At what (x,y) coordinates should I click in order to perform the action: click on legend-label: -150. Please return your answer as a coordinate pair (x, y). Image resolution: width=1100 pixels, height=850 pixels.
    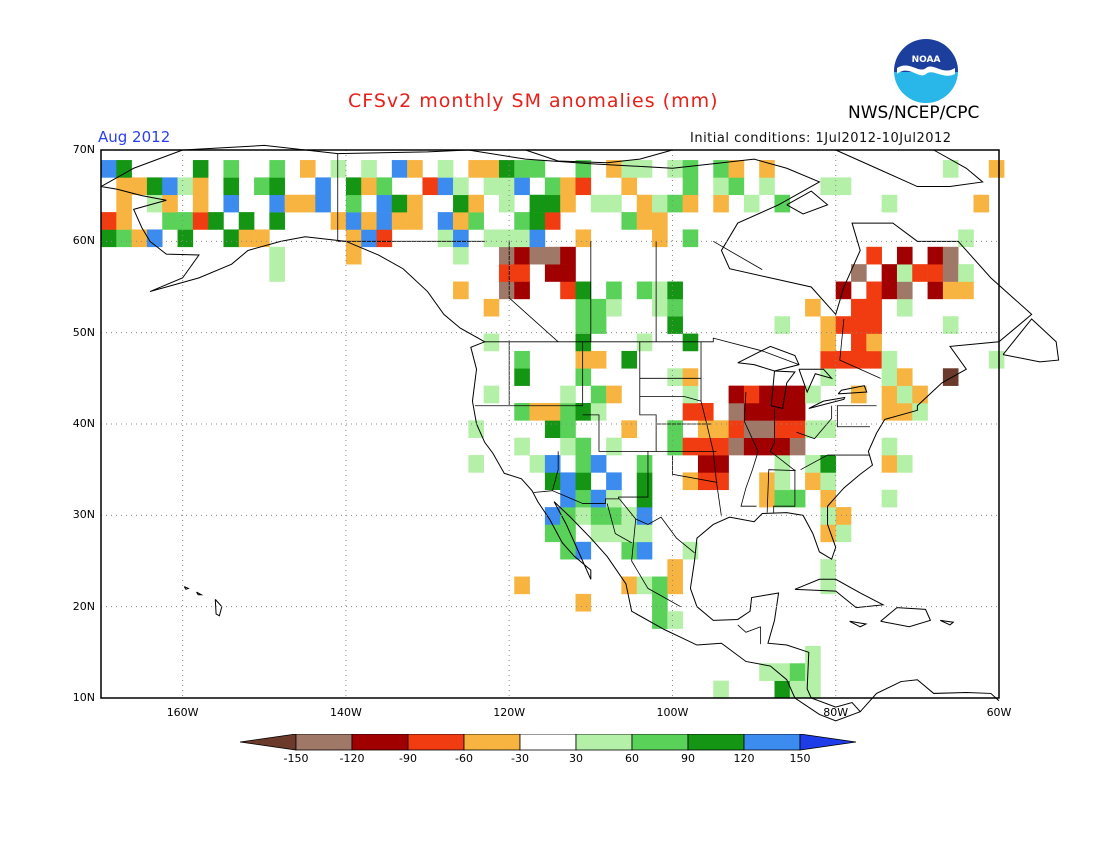
    Looking at the image, I should click on (296, 758).